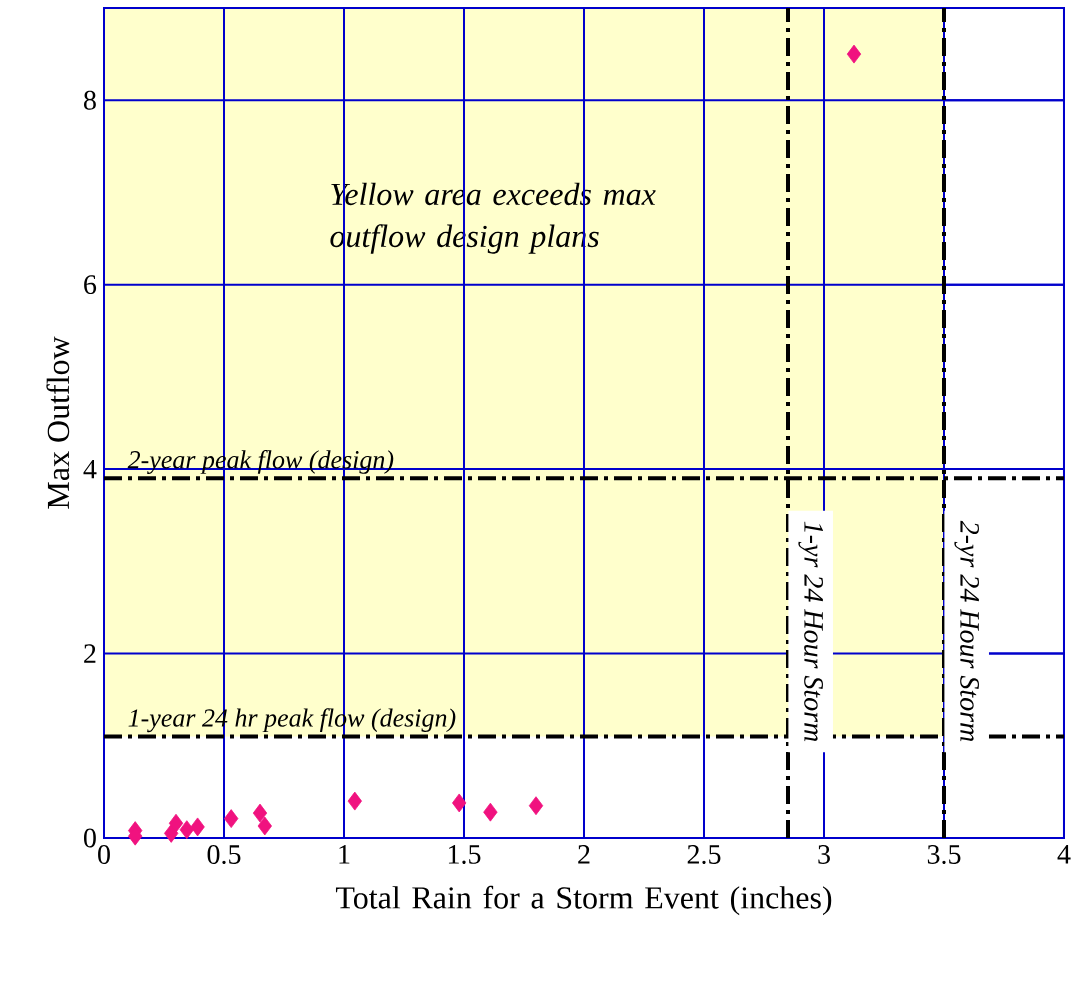 The image size is (1078, 1001). Describe the element at coordinates (704, 854) in the screenshot. I see `x-tick-label: 2.5` at that location.